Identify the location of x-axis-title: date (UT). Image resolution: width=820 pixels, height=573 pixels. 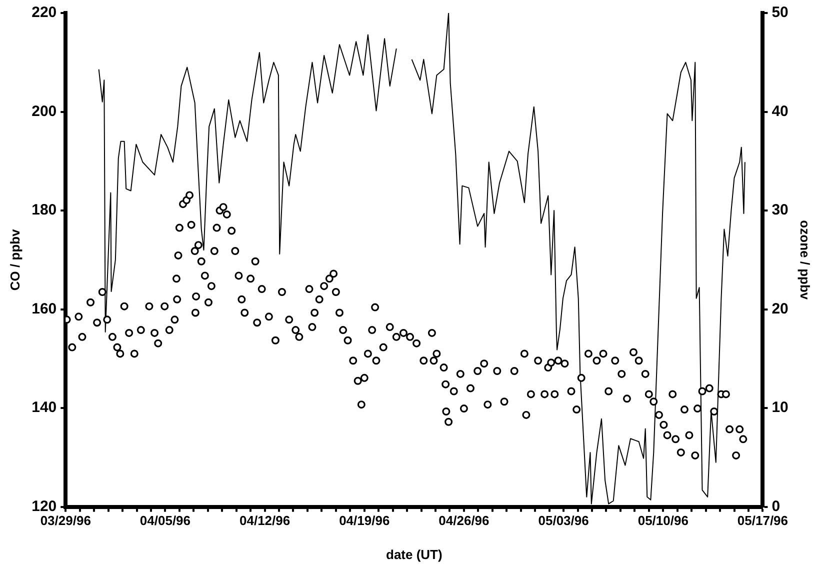
(414, 554).